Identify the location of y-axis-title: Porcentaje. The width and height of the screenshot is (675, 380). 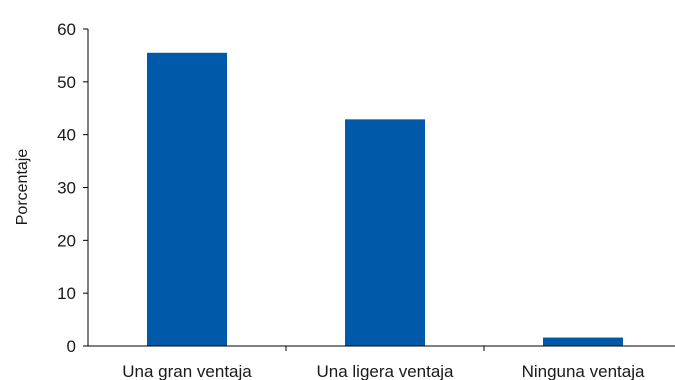
(22, 187).